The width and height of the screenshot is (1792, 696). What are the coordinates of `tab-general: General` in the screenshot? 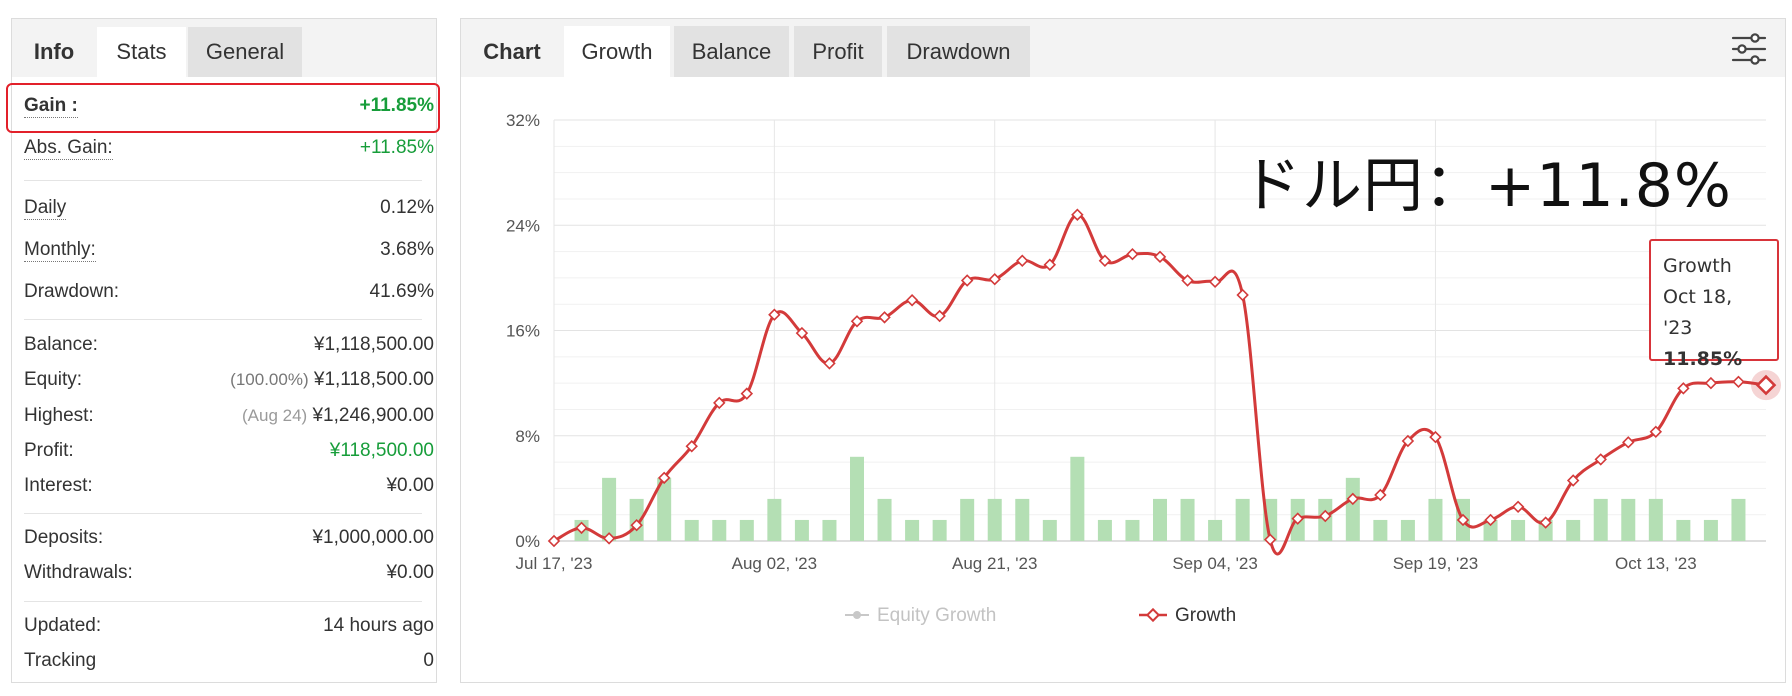 It's located at (245, 52).